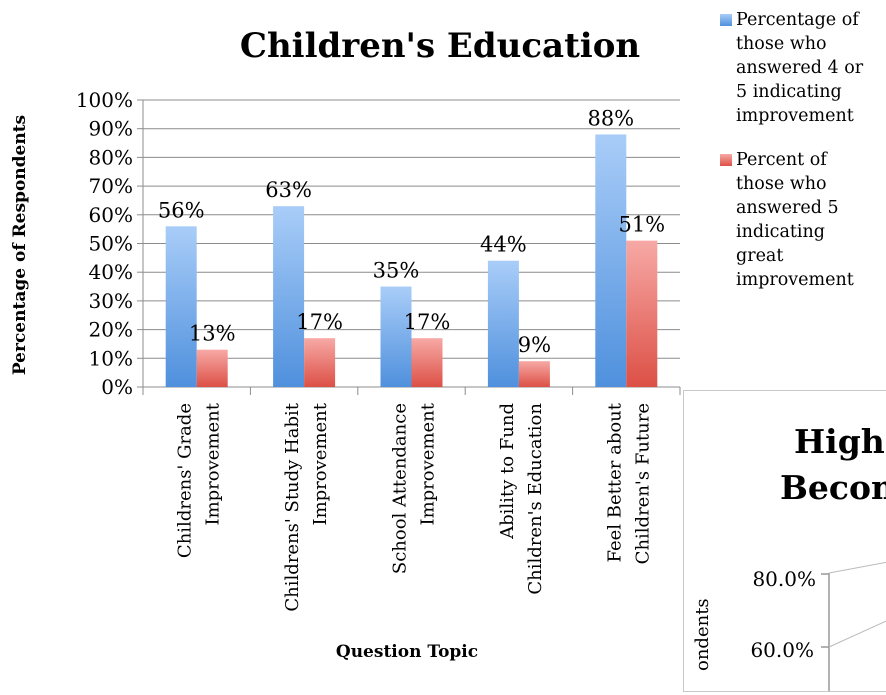 The width and height of the screenshot is (886, 695). I want to click on data-label: 35%, so click(396, 271).